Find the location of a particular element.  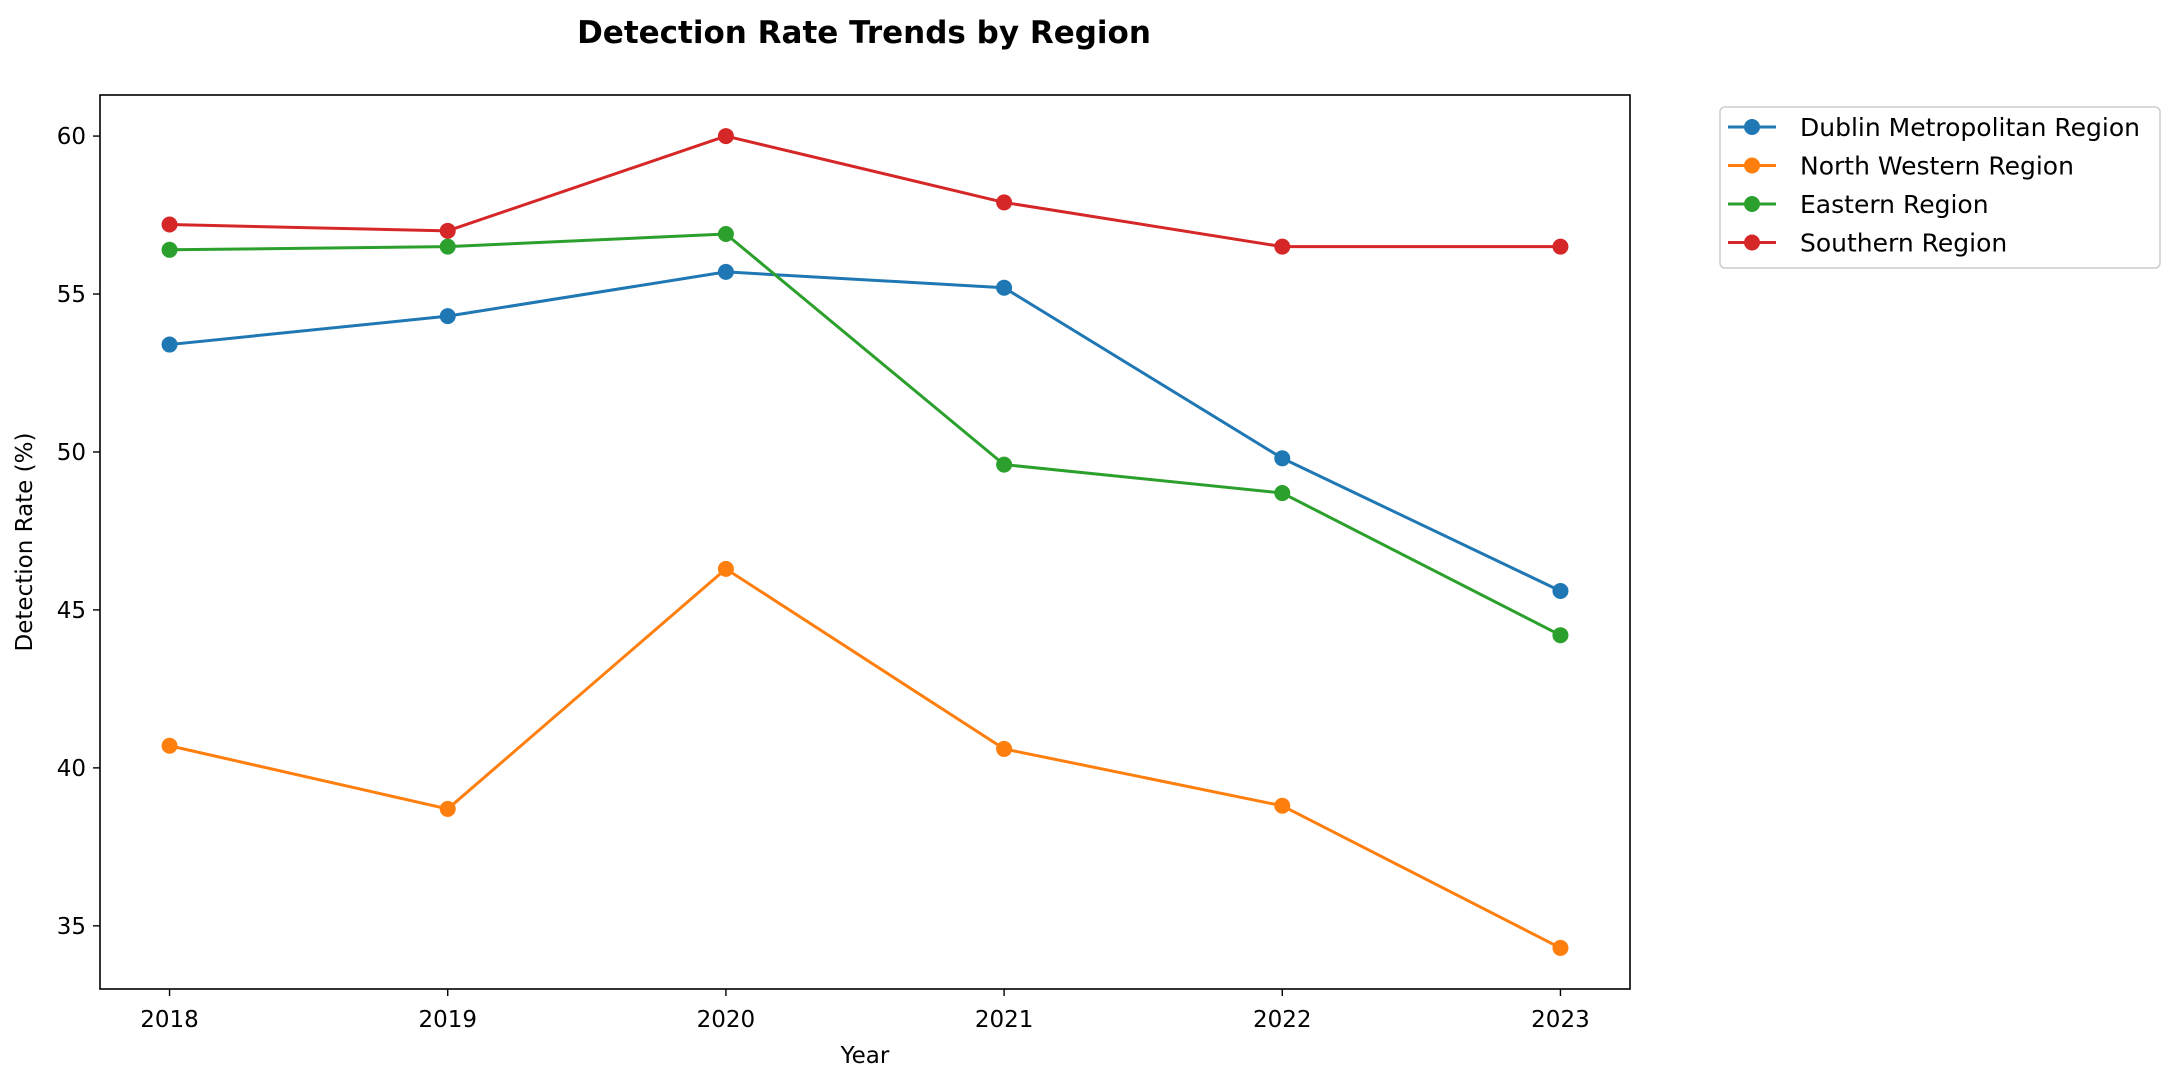

y-tick-label: 60 is located at coordinates (71, 137).